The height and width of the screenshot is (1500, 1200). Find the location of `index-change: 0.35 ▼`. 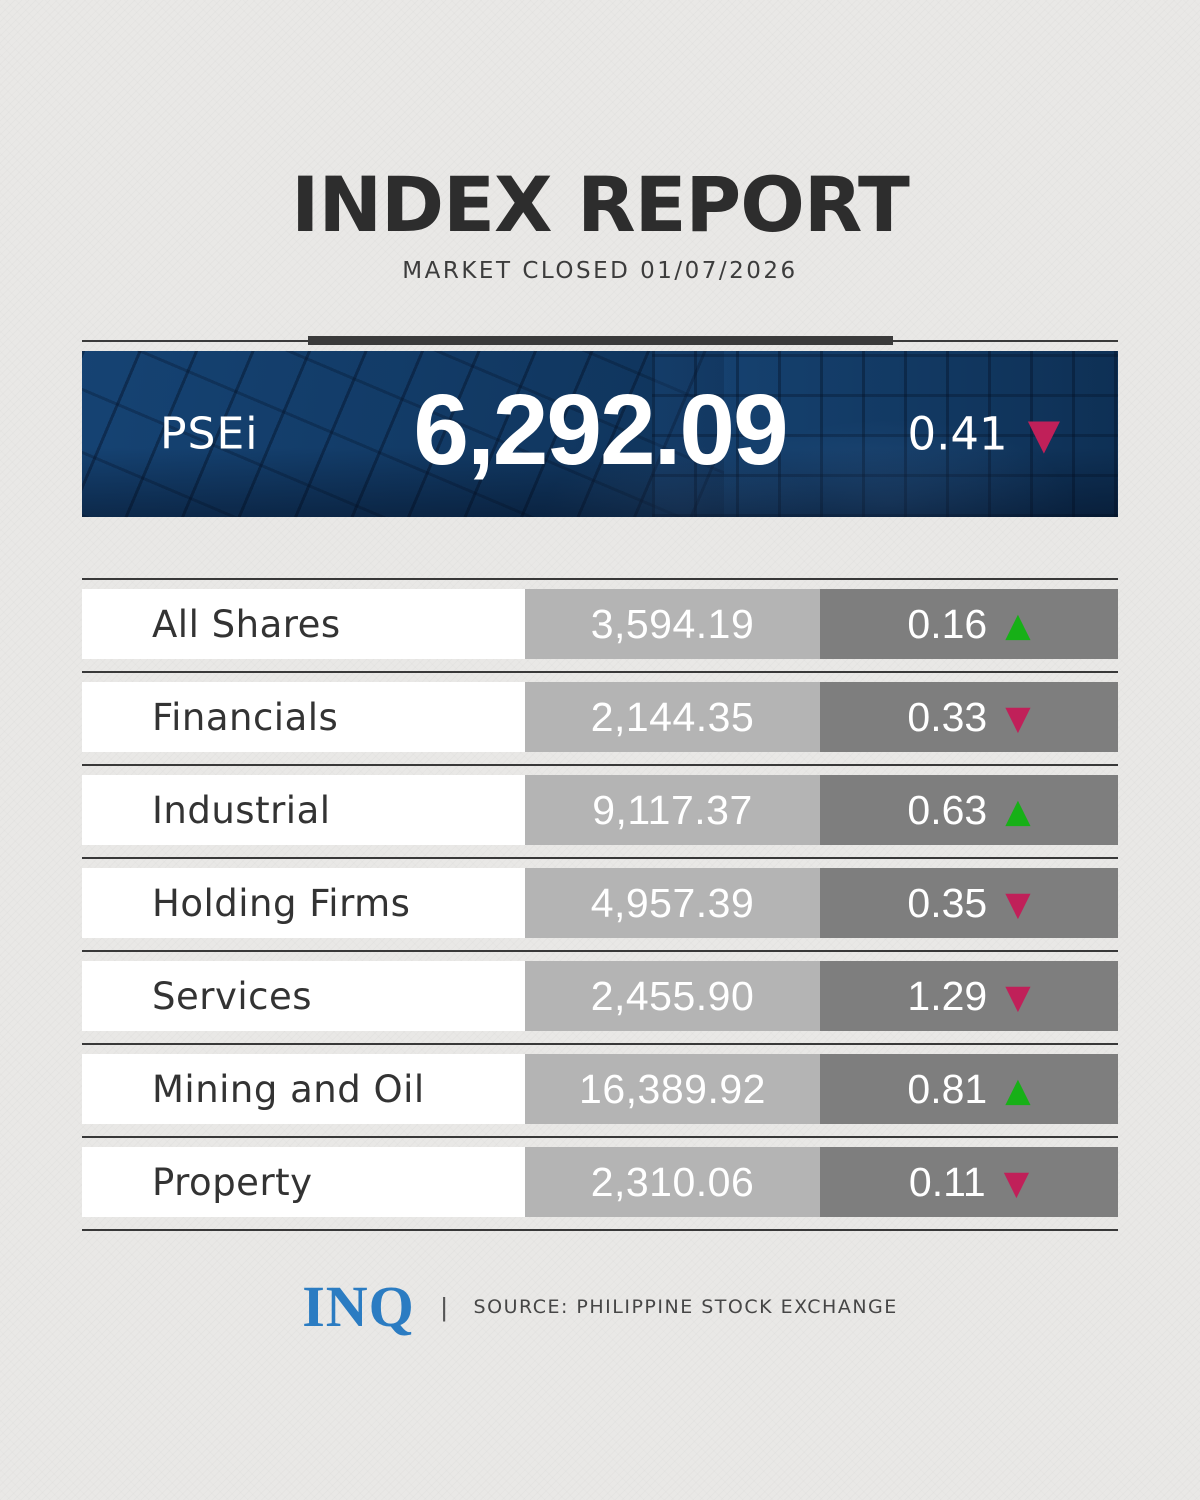

index-change: 0.35 ▼ is located at coordinates (969, 903).